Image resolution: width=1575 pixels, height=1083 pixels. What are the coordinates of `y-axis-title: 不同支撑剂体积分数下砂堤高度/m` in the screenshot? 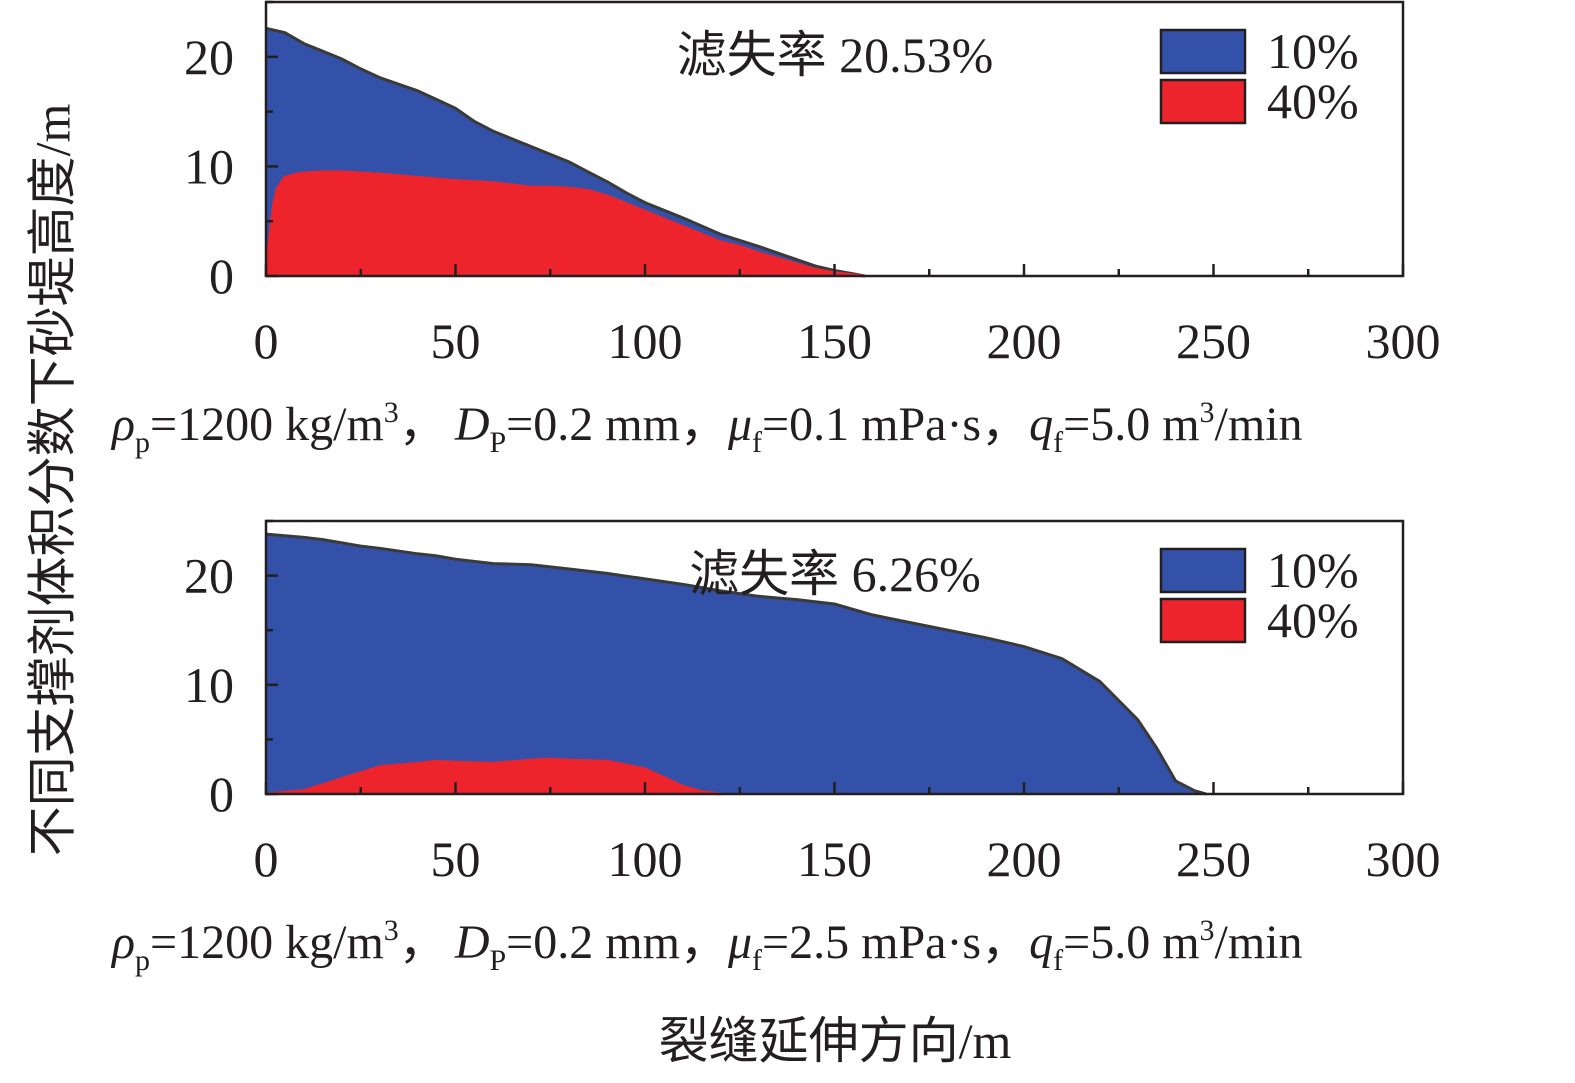 It's located at (52, 480).